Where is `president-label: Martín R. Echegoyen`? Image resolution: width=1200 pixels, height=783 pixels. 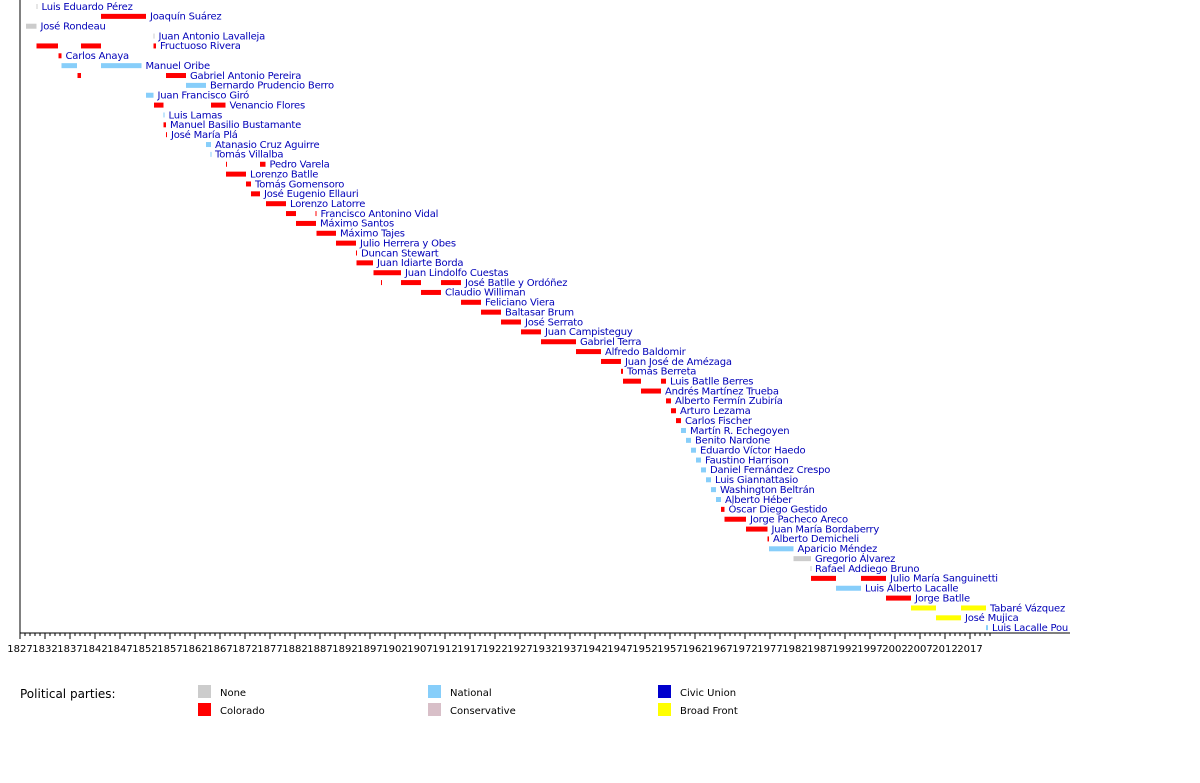 president-label: Martín R. Echegoyen is located at coordinates (739, 431).